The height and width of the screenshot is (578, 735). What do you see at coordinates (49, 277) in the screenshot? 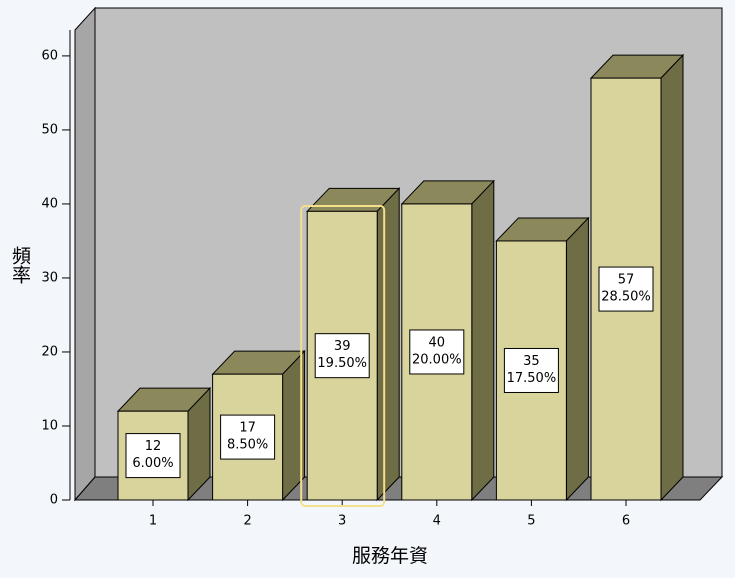
I see `y-tick-label: 30` at bounding box center [49, 277].